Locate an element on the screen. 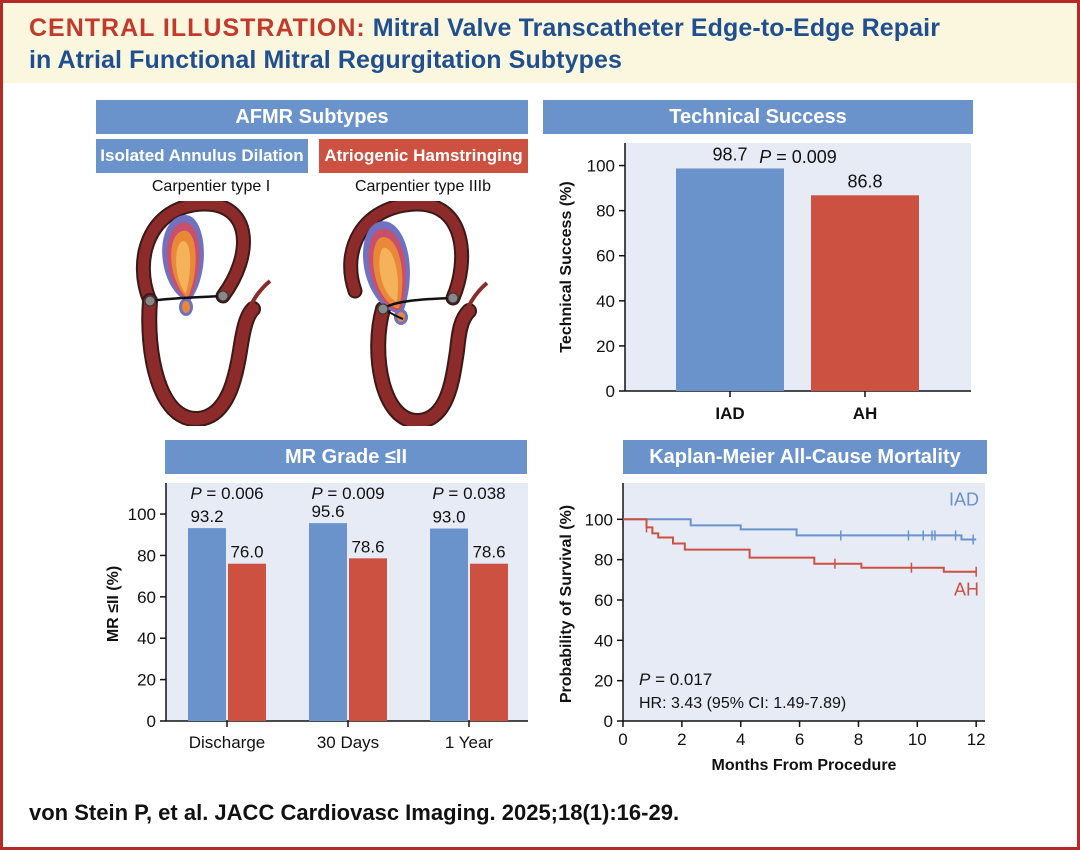 The width and height of the screenshot is (1080, 850). ts-p-number: = 0.009 is located at coordinates (804, 157).